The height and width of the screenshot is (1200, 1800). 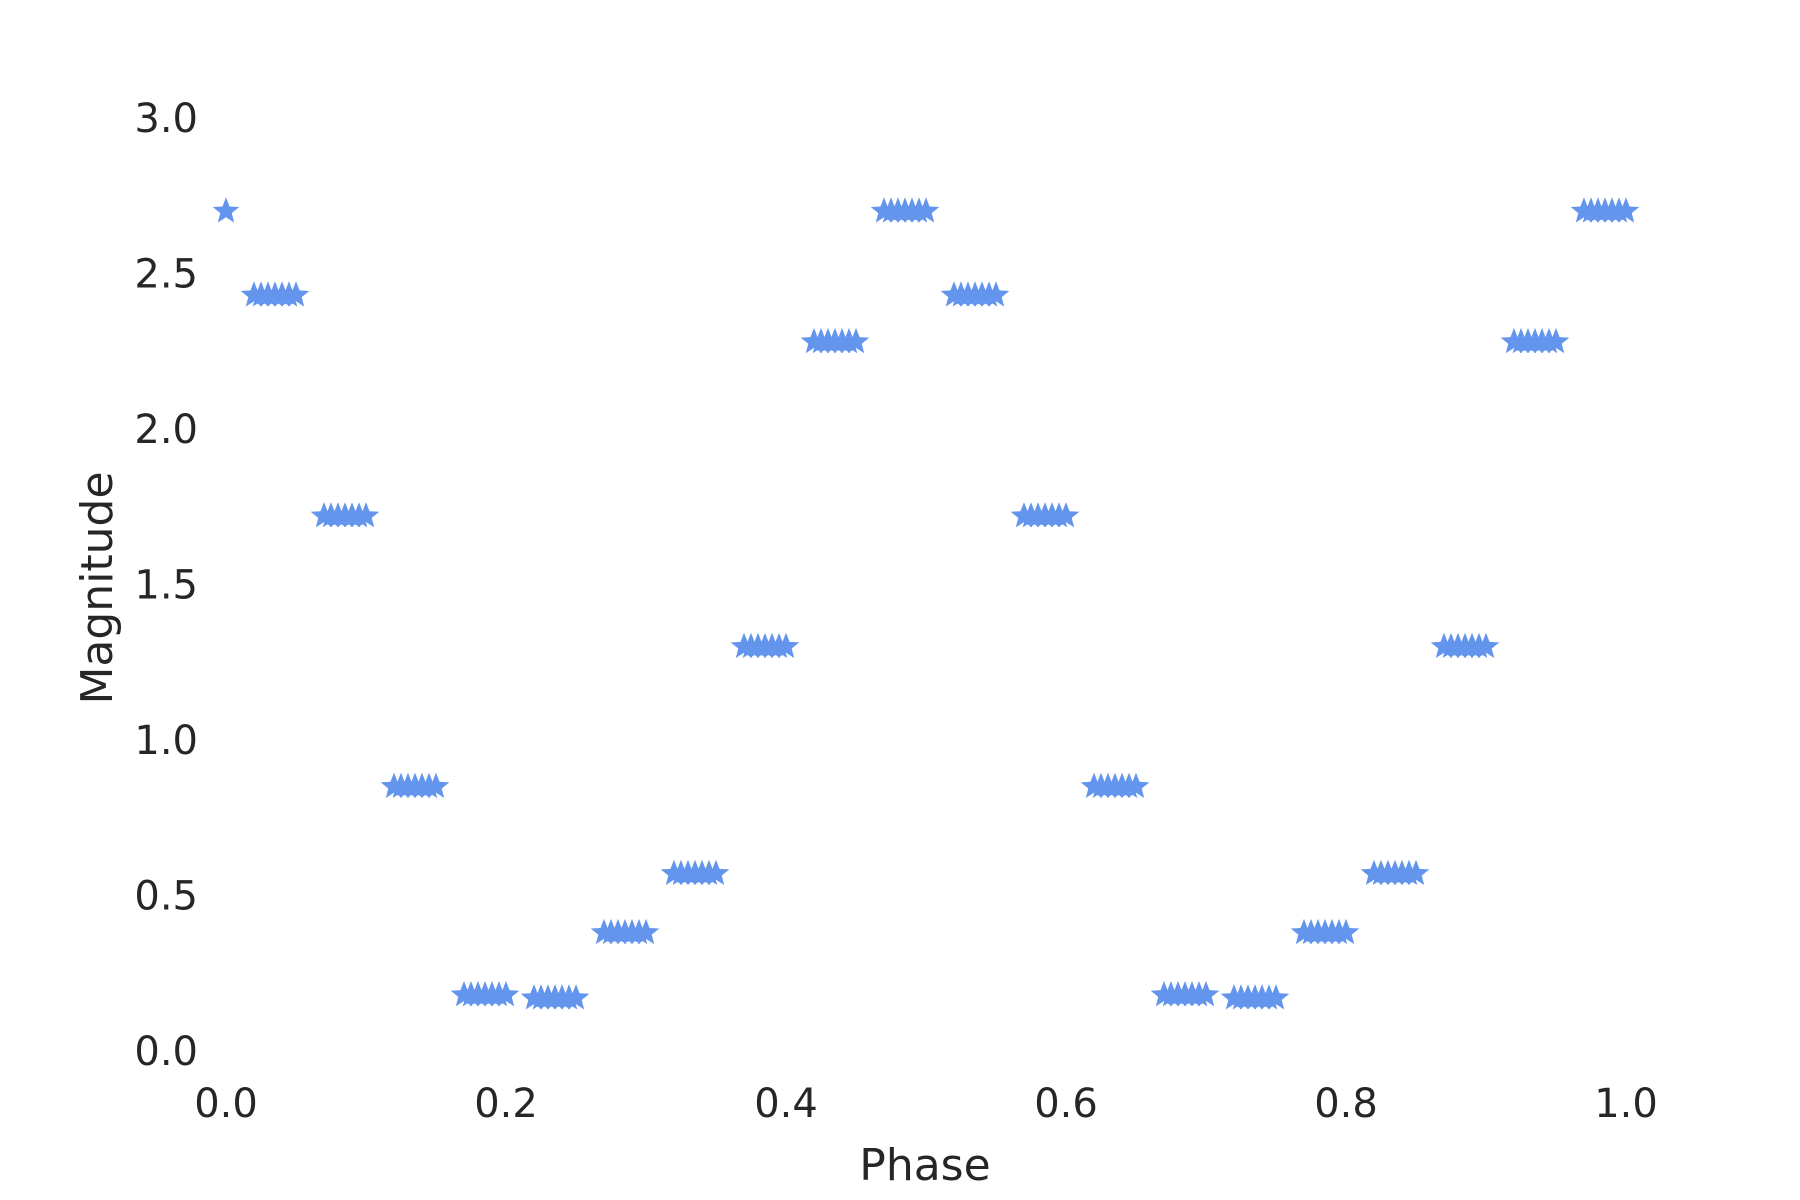 What do you see at coordinates (166, 119) in the screenshot?
I see `y-tick-label: 3.0` at bounding box center [166, 119].